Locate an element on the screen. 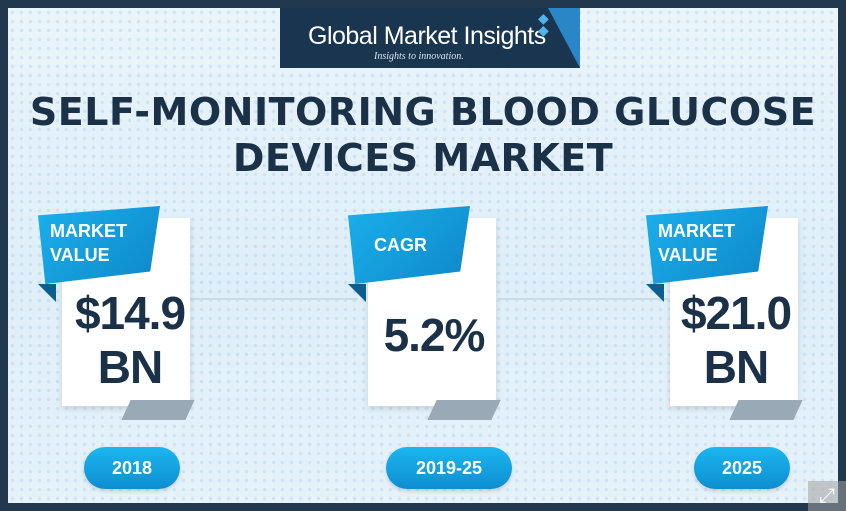  expand-icon: ⤢ is located at coordinates (827, 496).